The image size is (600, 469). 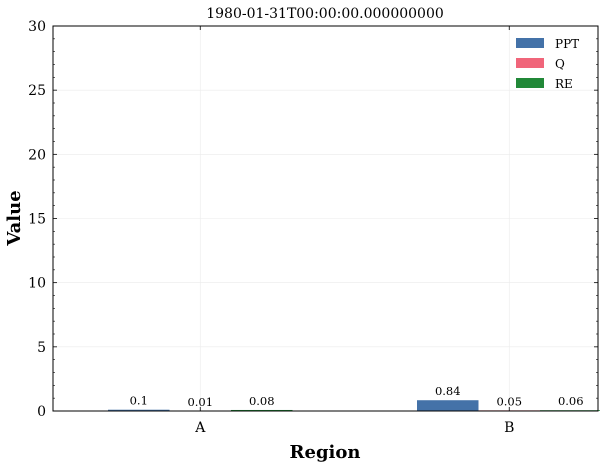 What do you see at coordinates (37, 220) in the screenshot?
I see `y-tick-label: 15` at bounding box center [37, 220].